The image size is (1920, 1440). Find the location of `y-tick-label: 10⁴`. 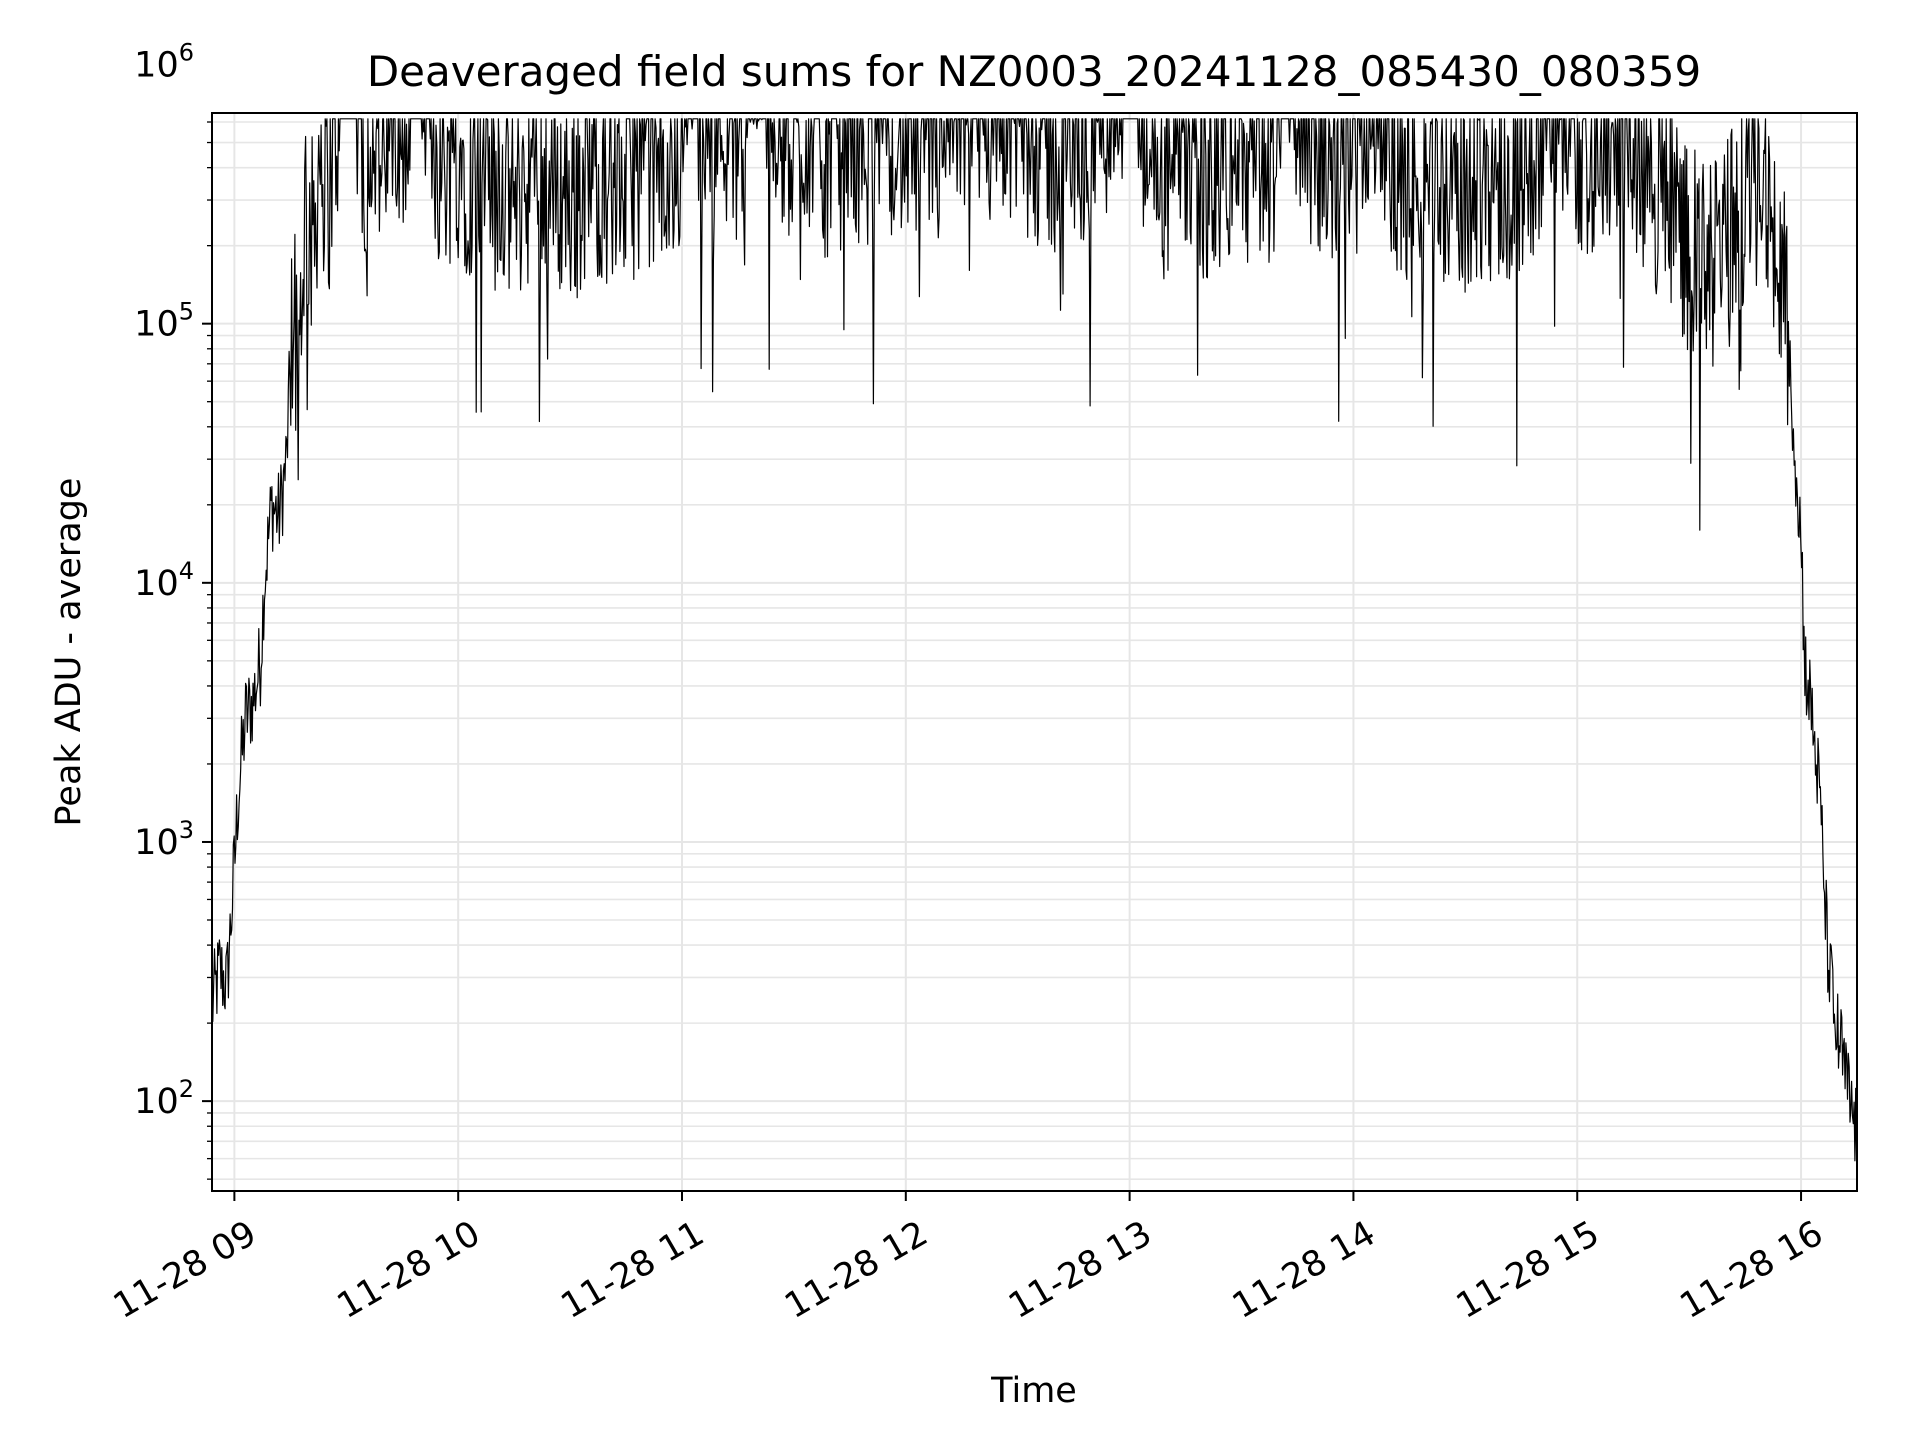

y-tick-label: 10⁴ is located at coordinates (164, 580).